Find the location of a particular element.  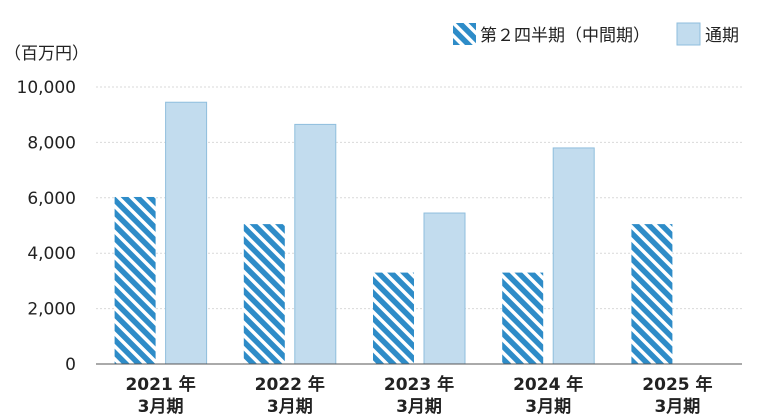

y-tick-label: 0 is located at coordinates (70, 365).